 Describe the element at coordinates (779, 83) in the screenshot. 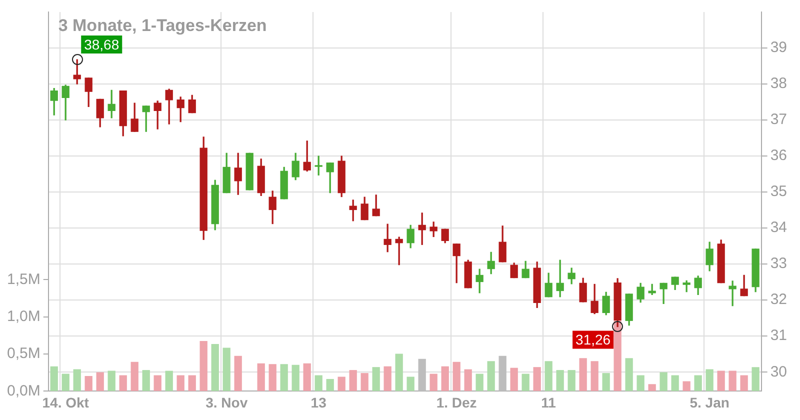

I see `y-tick-label: 38` at that location.